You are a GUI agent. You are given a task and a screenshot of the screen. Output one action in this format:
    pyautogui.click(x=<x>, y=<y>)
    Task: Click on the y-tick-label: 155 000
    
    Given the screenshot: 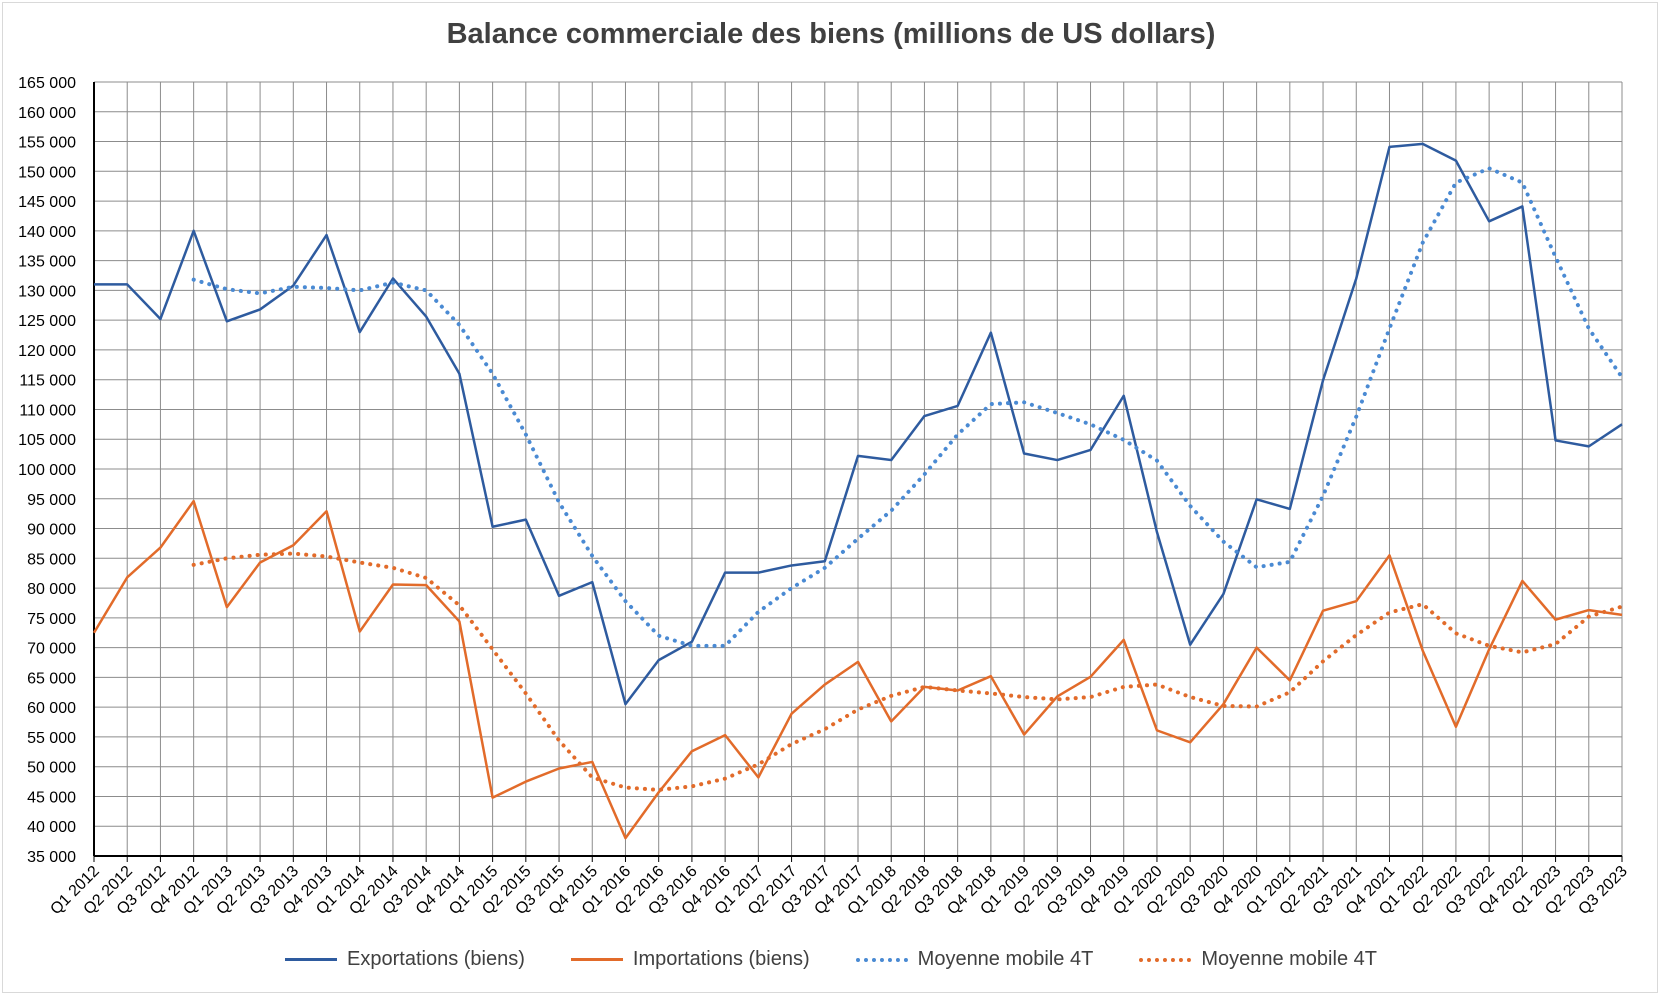 What is the action you would take?
    pyautogui.click(x=47, y=143)
    